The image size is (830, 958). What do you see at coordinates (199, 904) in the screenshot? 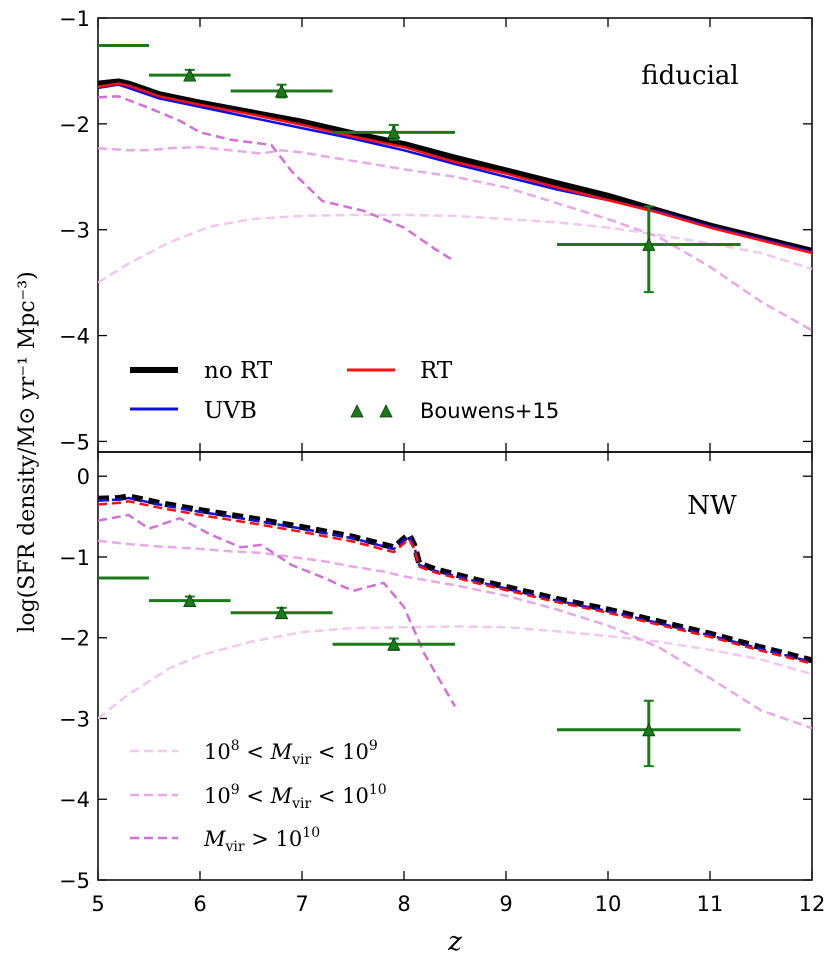
I see `xtick-label-1: 6` at bounding box center [199, 904].